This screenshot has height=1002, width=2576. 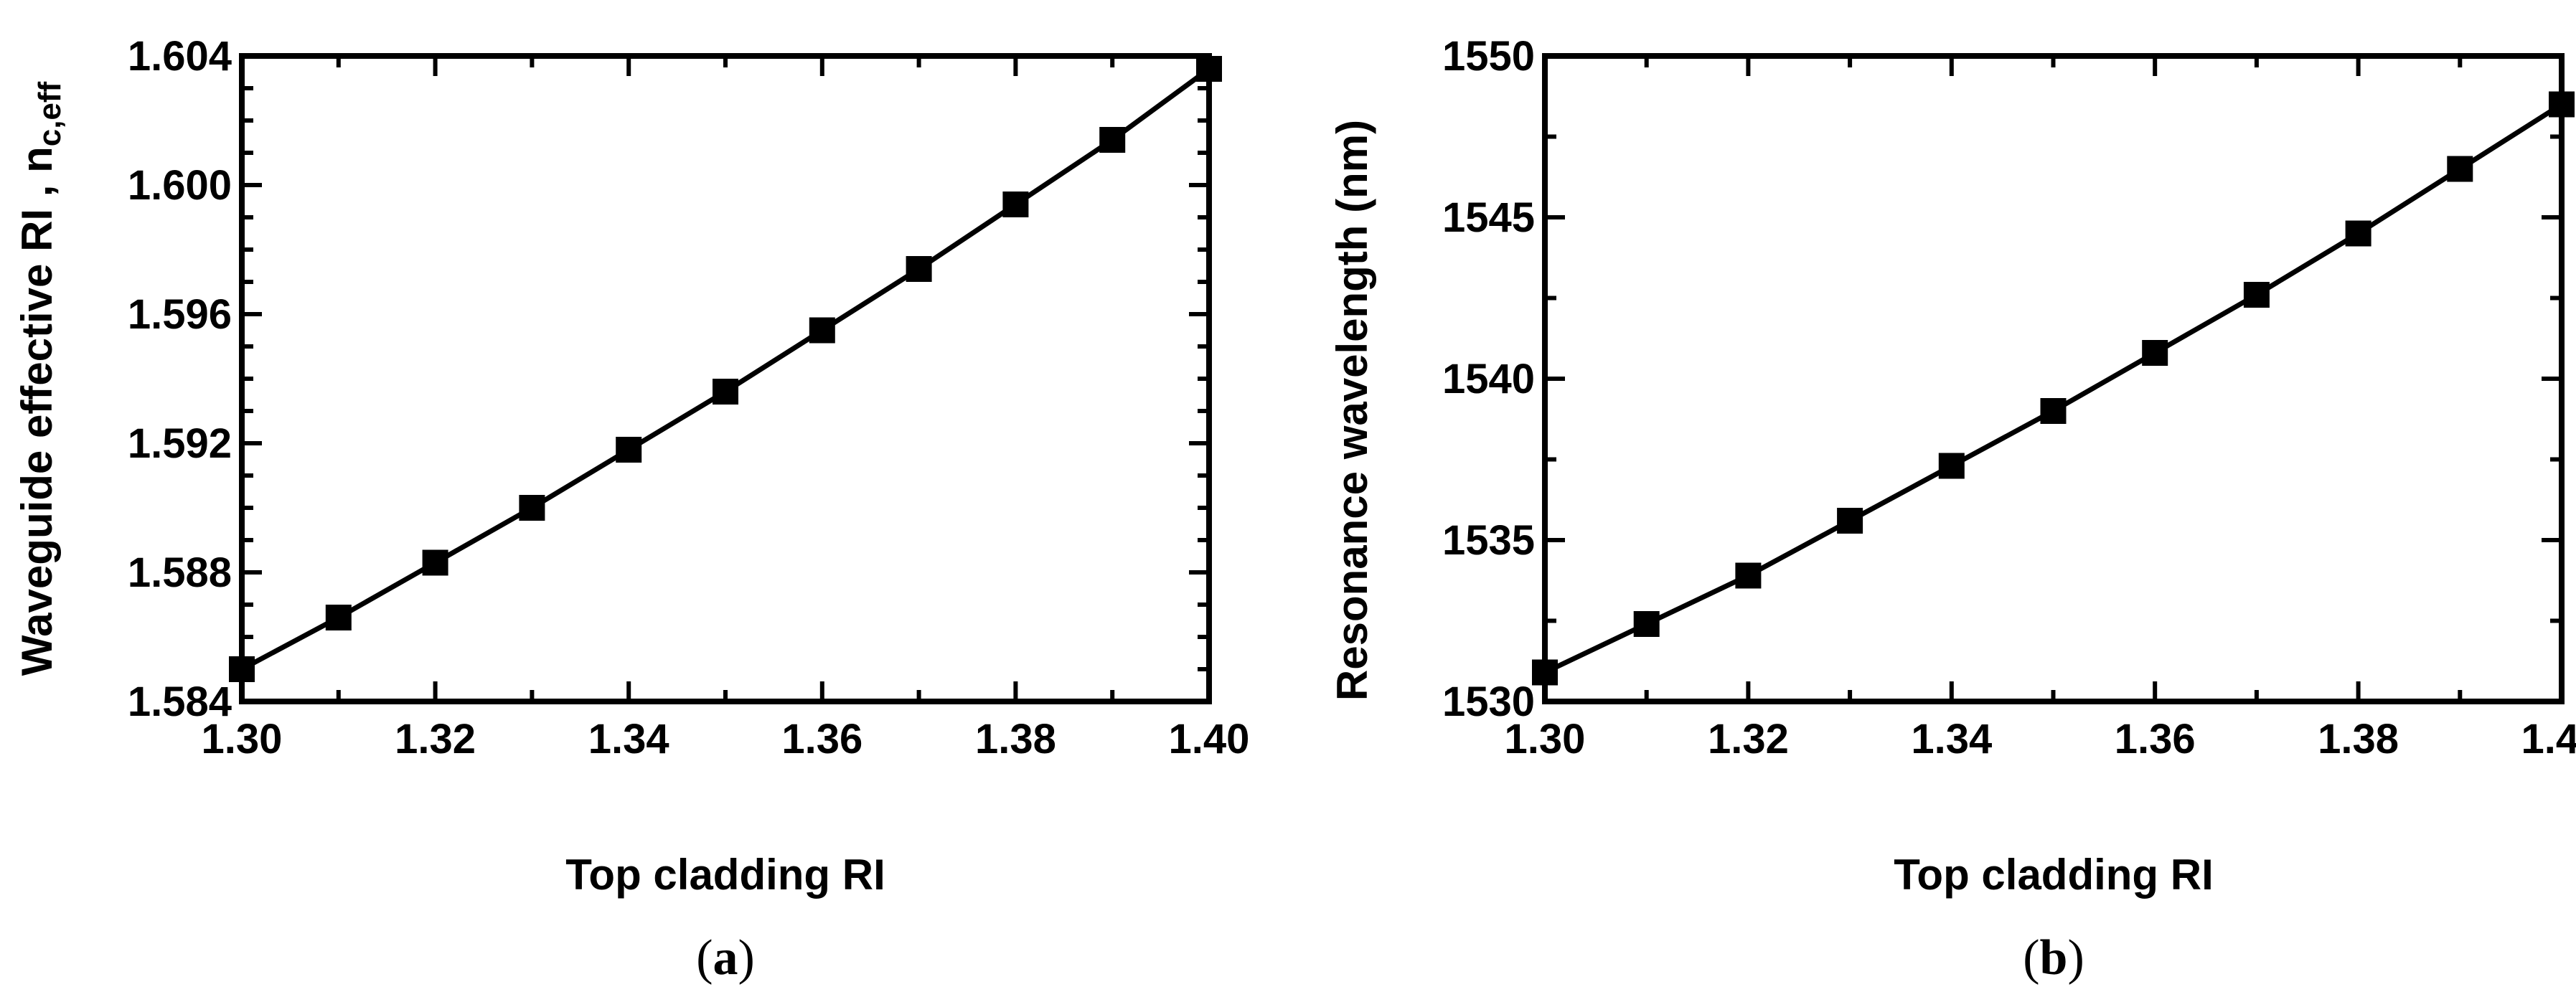 I want to click on panel-label-a: (a), so click(x=725, y=958).